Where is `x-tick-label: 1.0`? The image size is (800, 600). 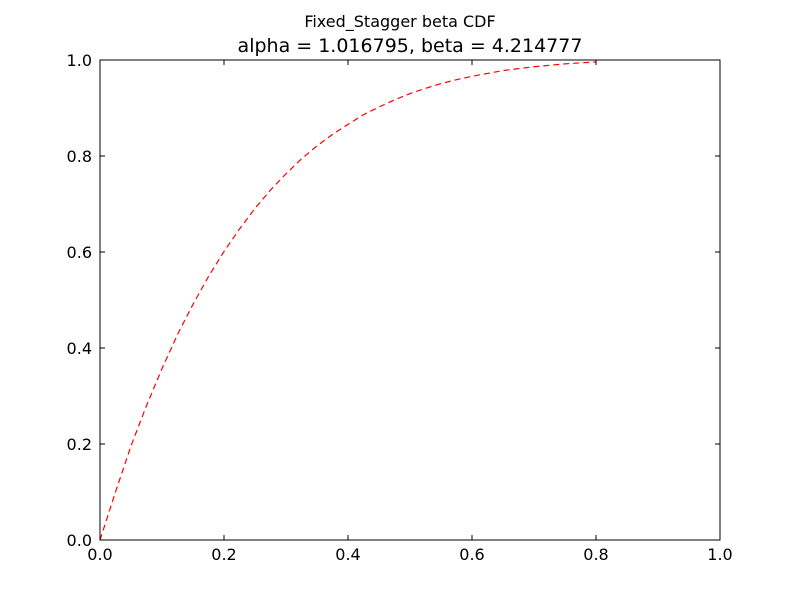
x-tick-label: 1.0 is located at coordinates (719, 554).